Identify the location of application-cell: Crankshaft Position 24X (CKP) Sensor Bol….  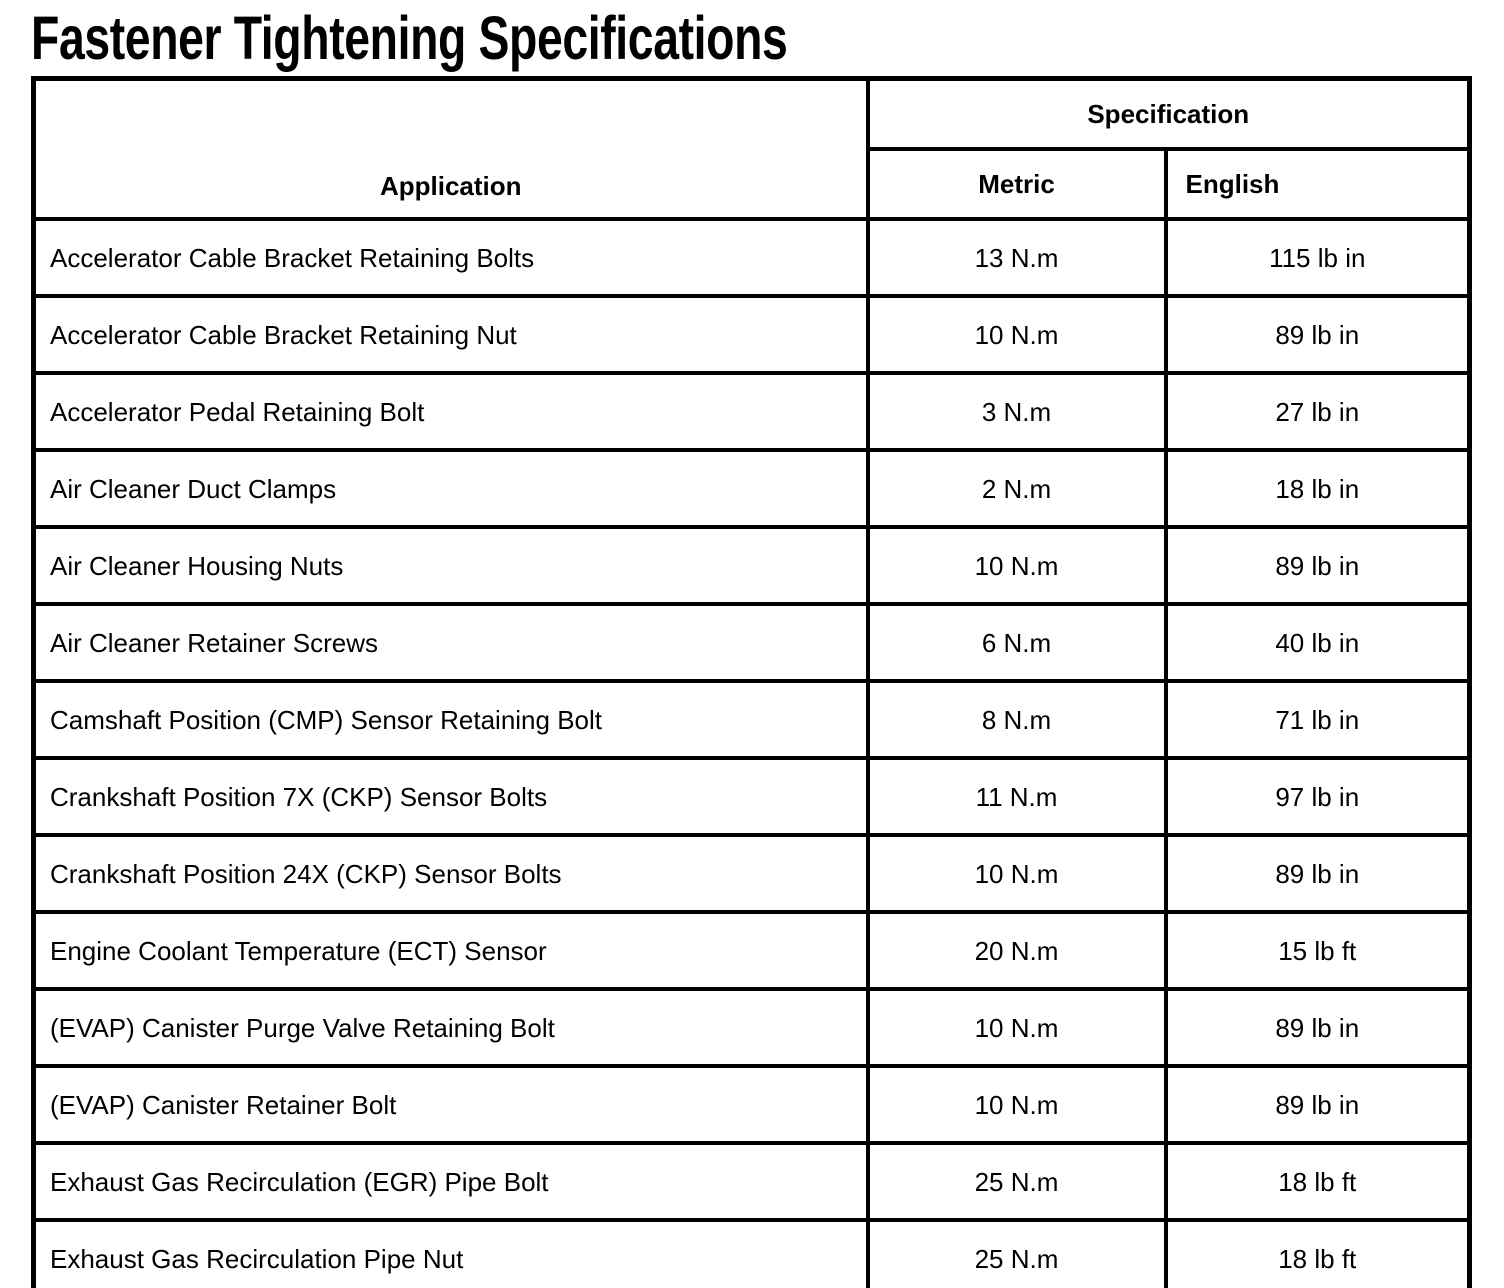
(450, 873).